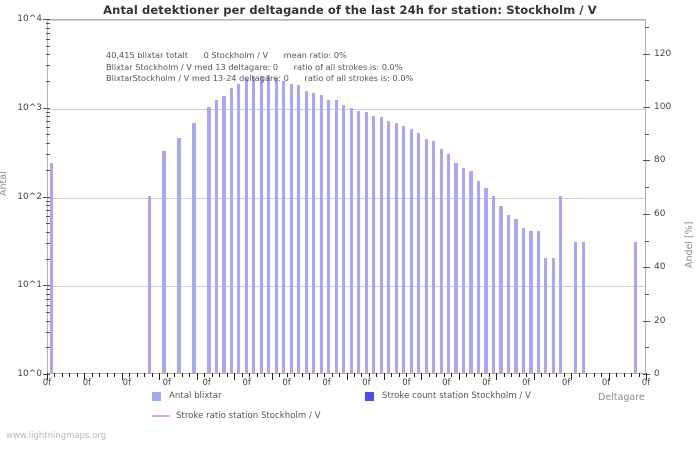  I want to click on y-axis-left-title: Antal, so click(4, 183).